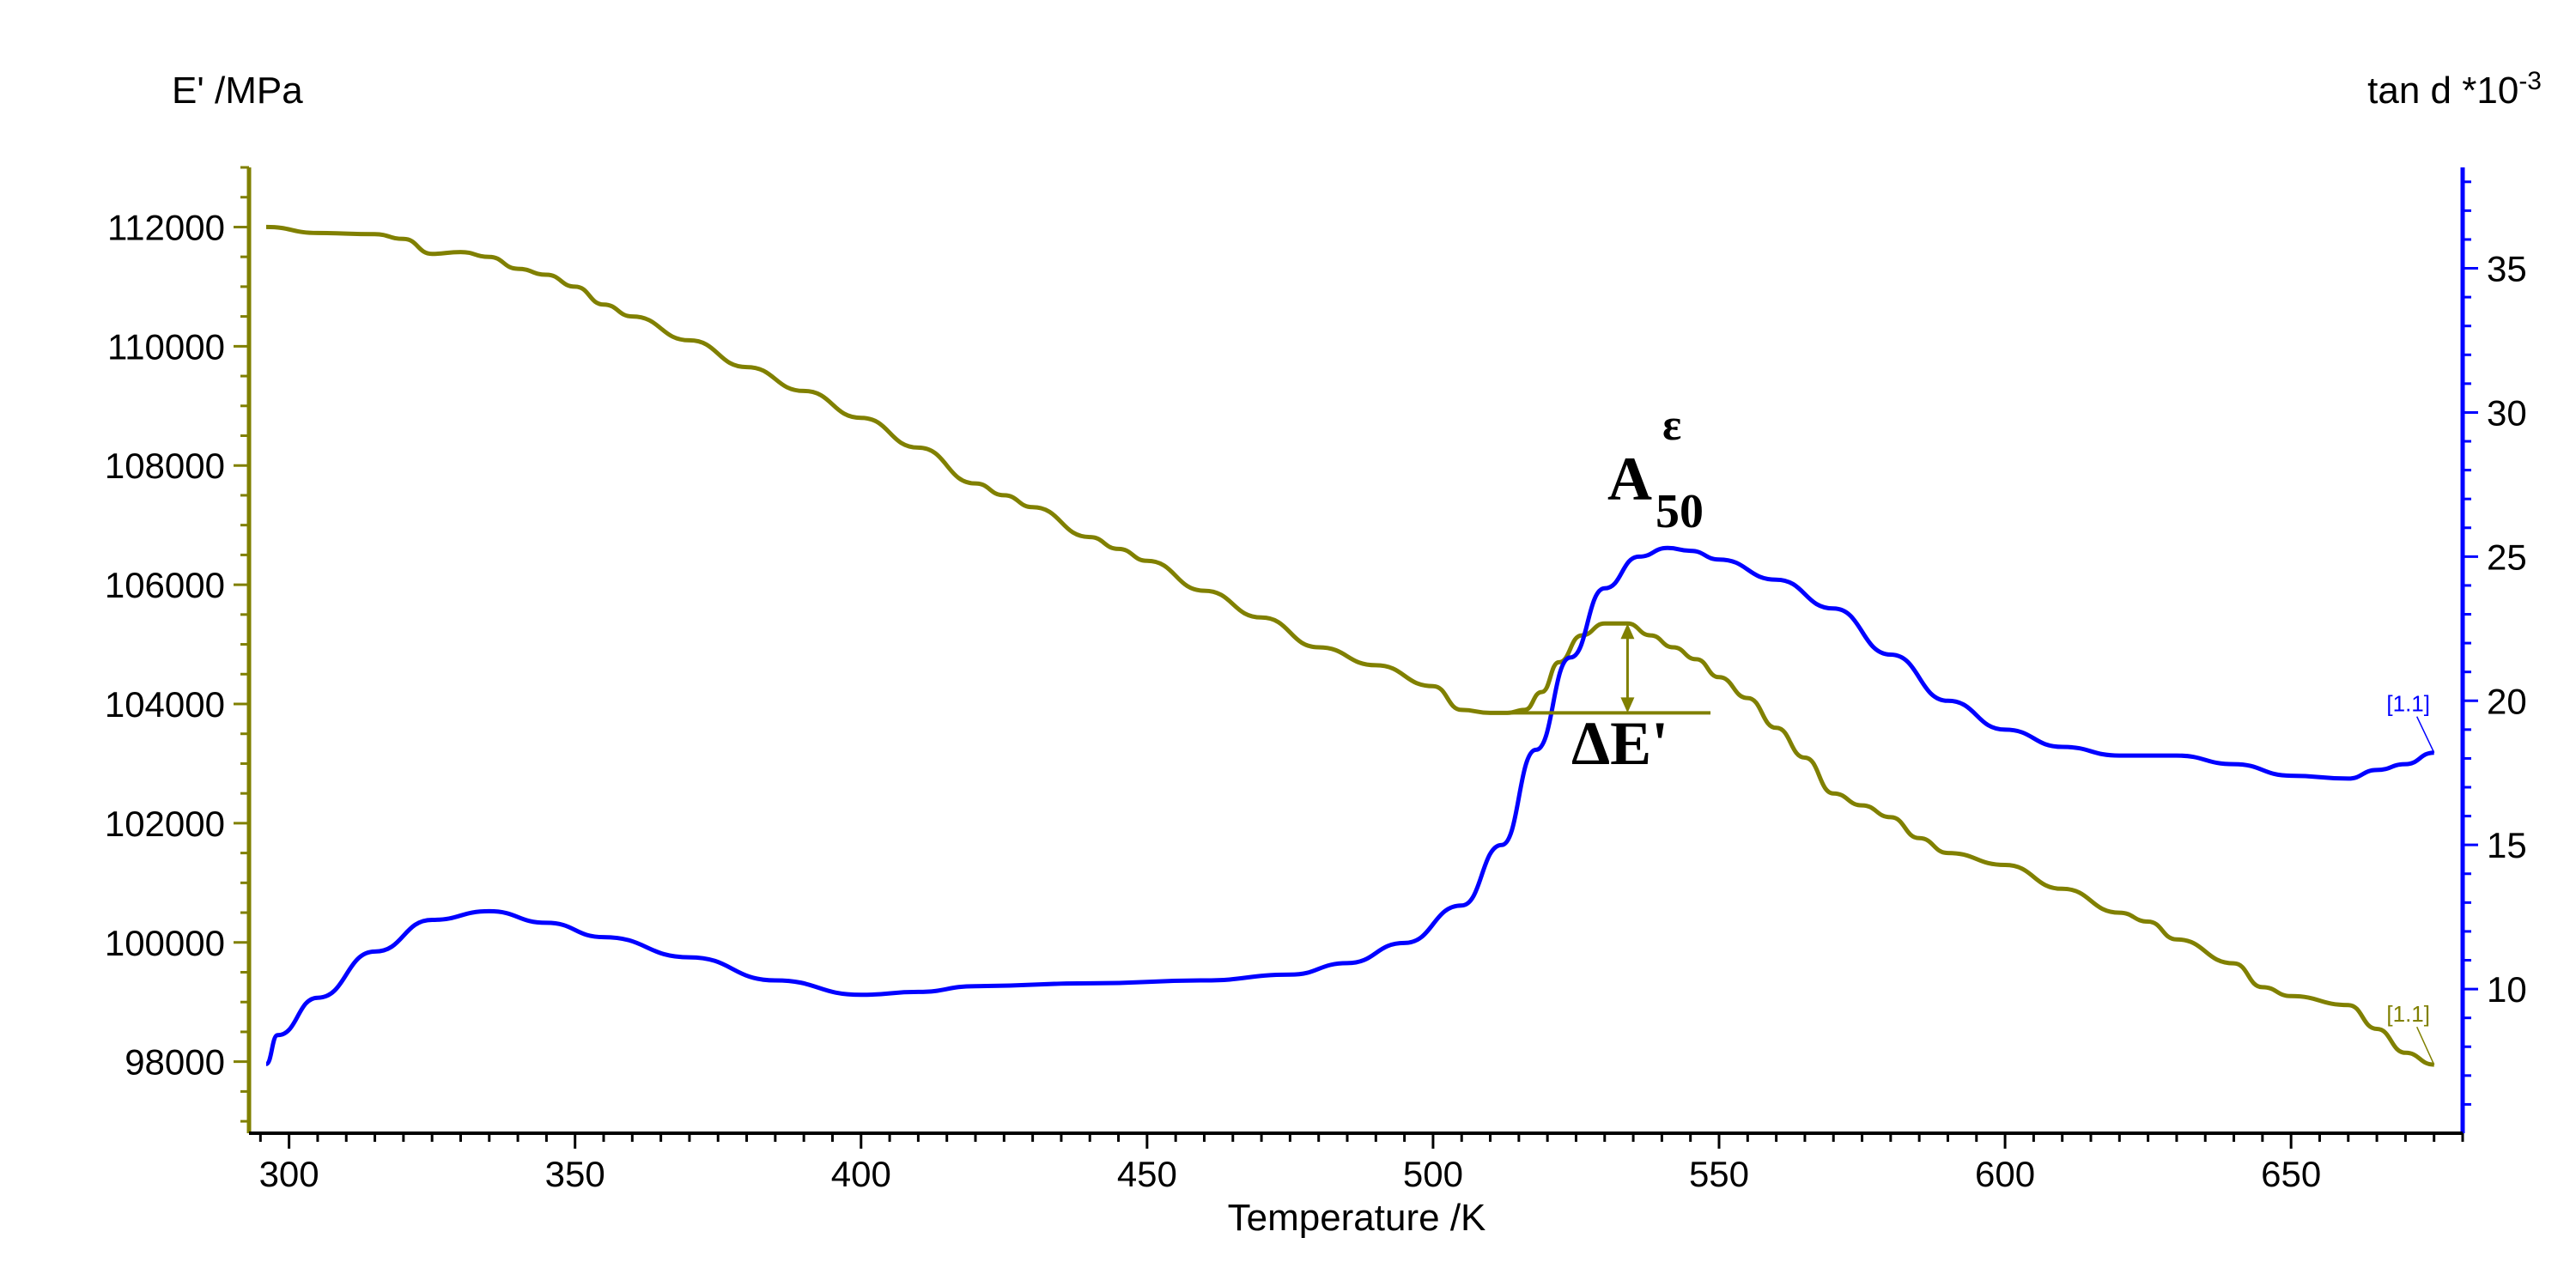  Describe the element at coordinates (1627, 631) in the screenshot. I see `delta-arrow-head-top` at that location.